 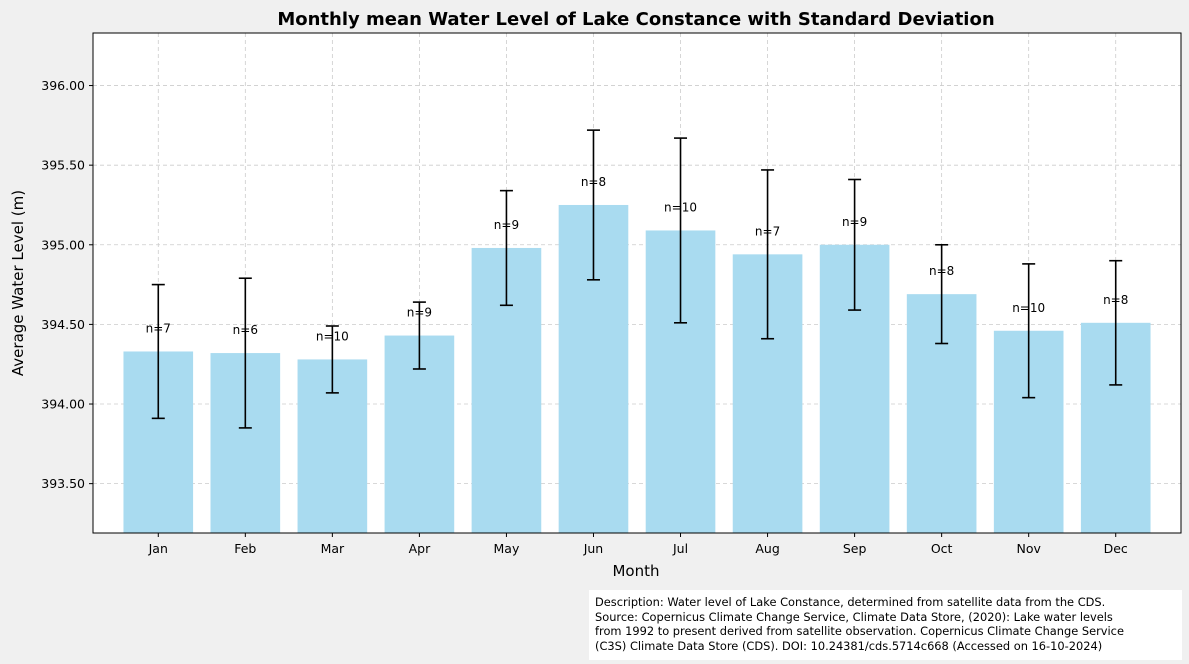 What do you see at coordinates (1116, 548) in the screenshot?
I see `x-tick-label: Dec` at bounding box center [1116, 548].